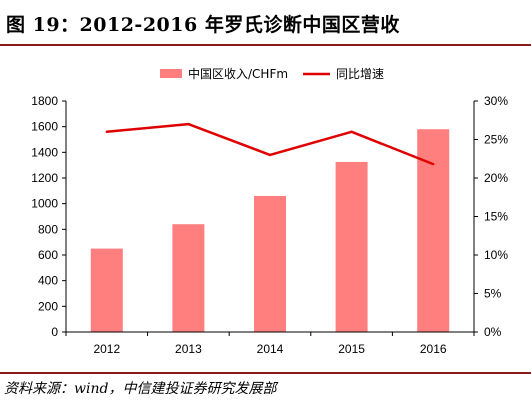  Describe the element at coordinates (48, 229) in the screenshot. I see `y-left-tick-label: 800` at that location.